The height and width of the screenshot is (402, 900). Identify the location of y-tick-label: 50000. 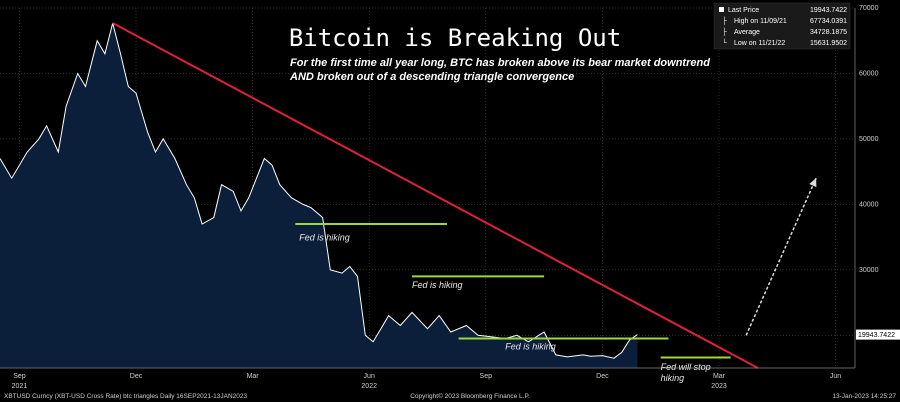
(869, 139).